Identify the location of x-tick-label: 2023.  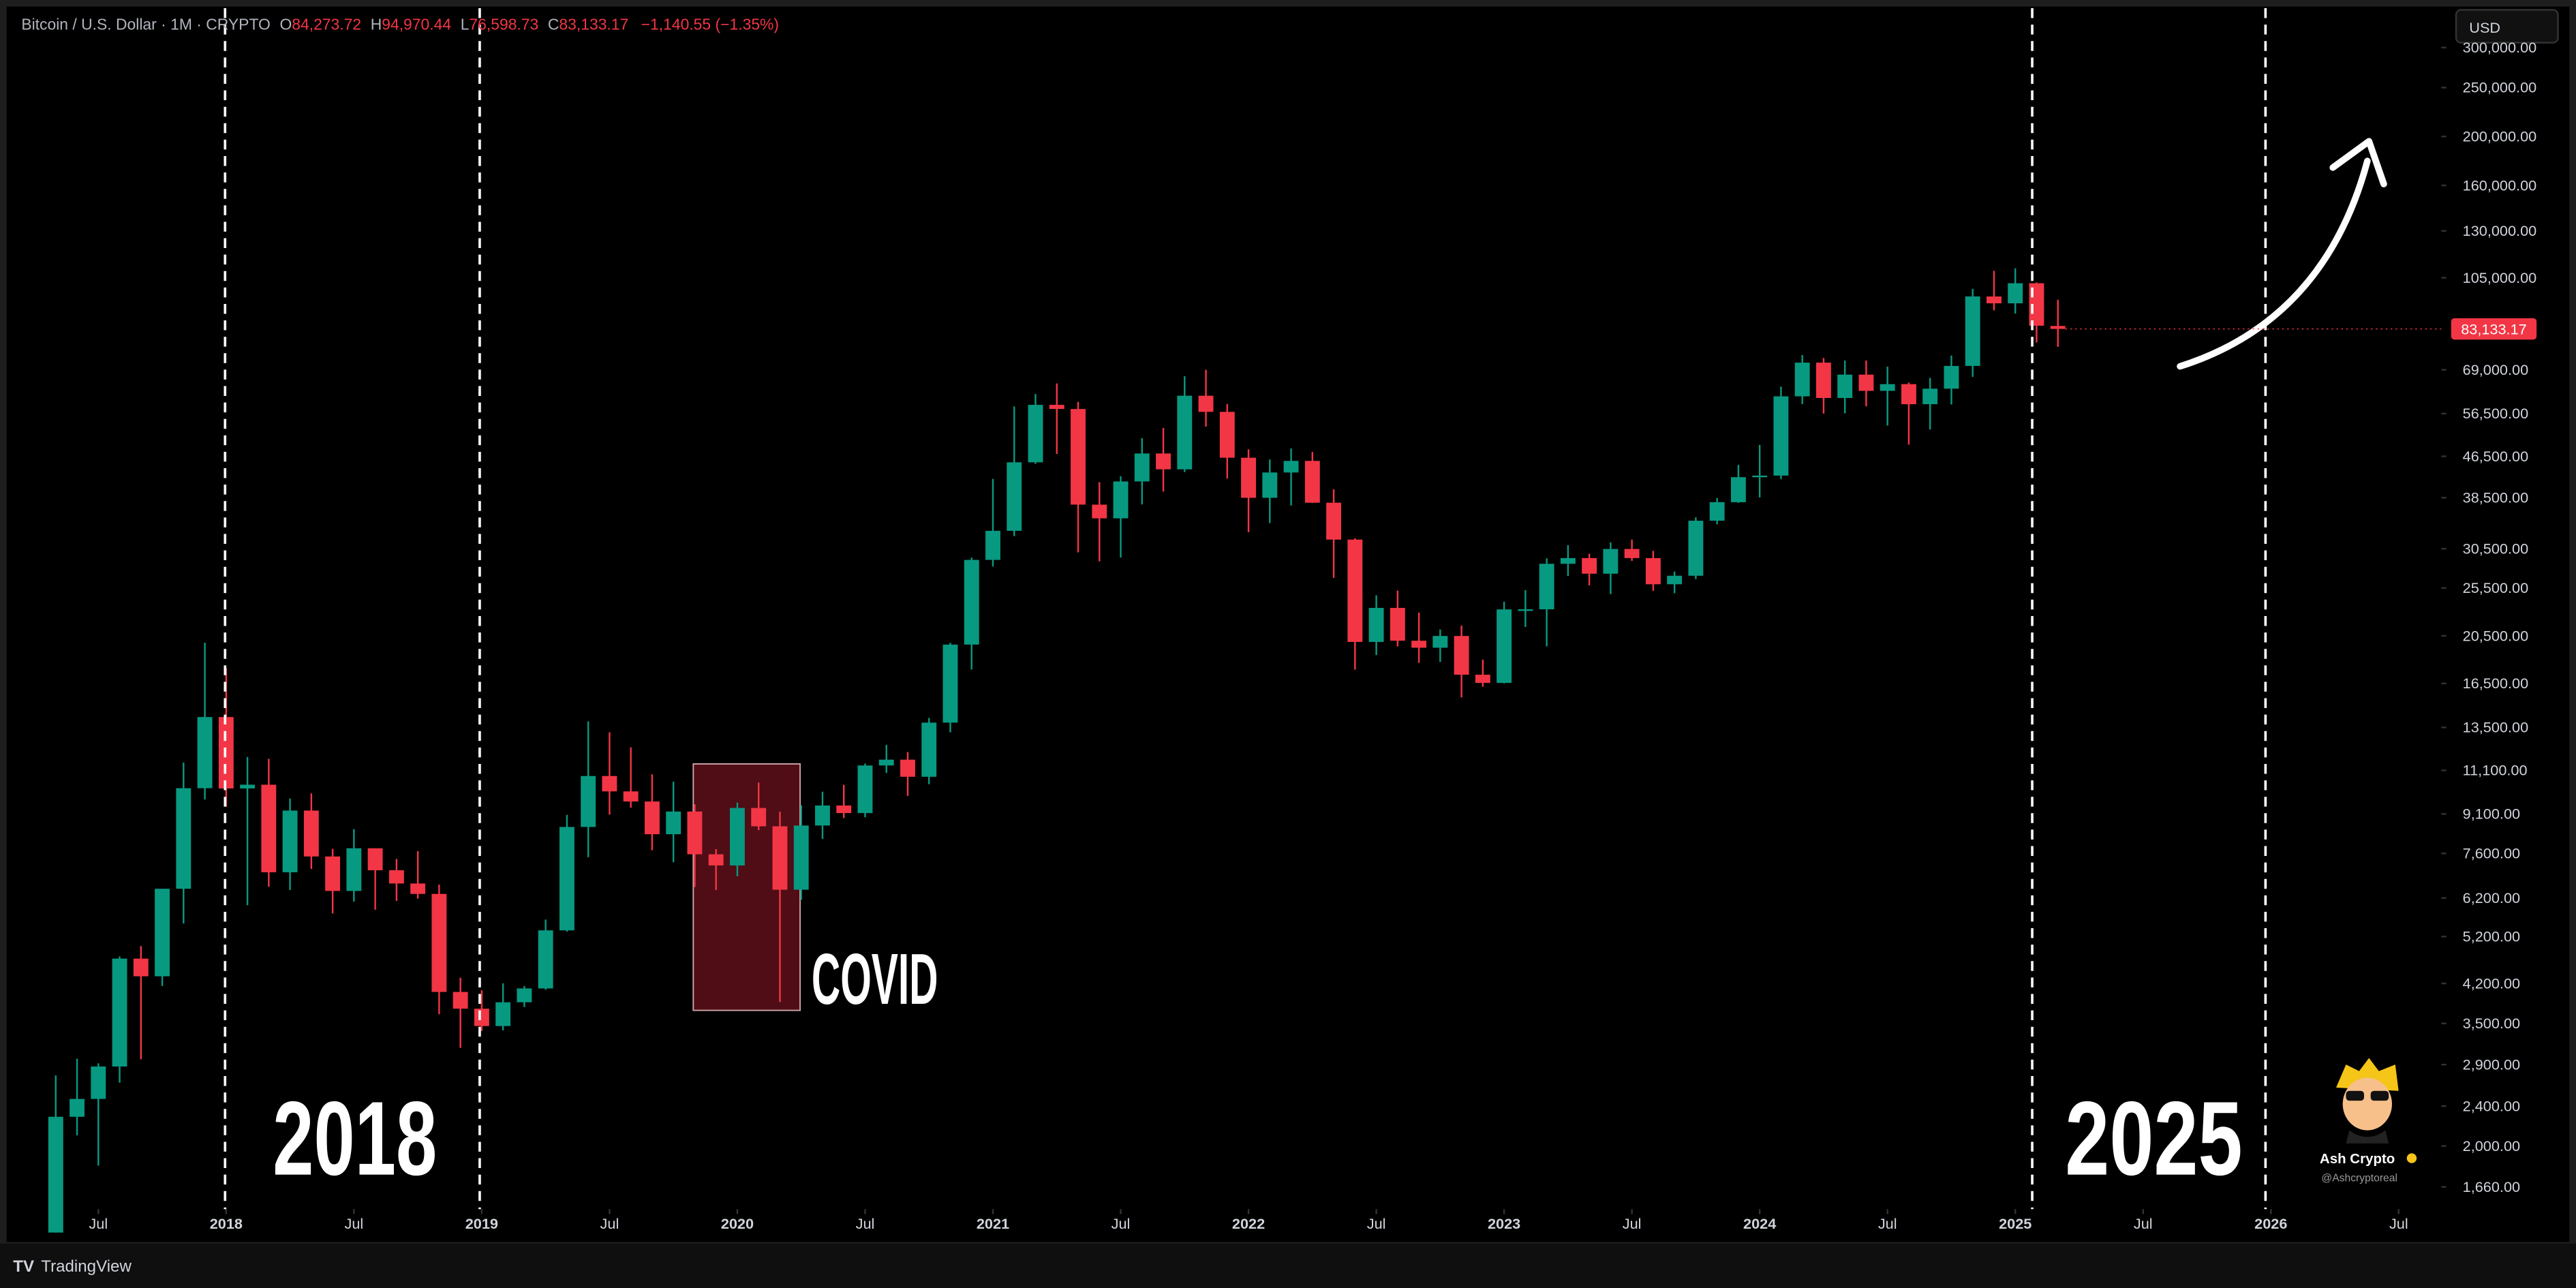
(1504, 1223).